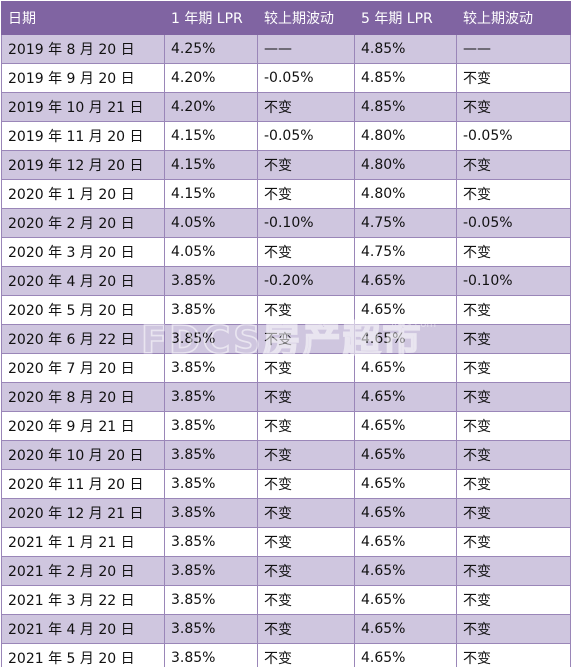 This screenshot has width=571, height=667. What do you see at coordinates (83, 107) in the screenshot?
I see `cell-date: 2019 年 10 月 21 日` at bounding box center [83, 107].